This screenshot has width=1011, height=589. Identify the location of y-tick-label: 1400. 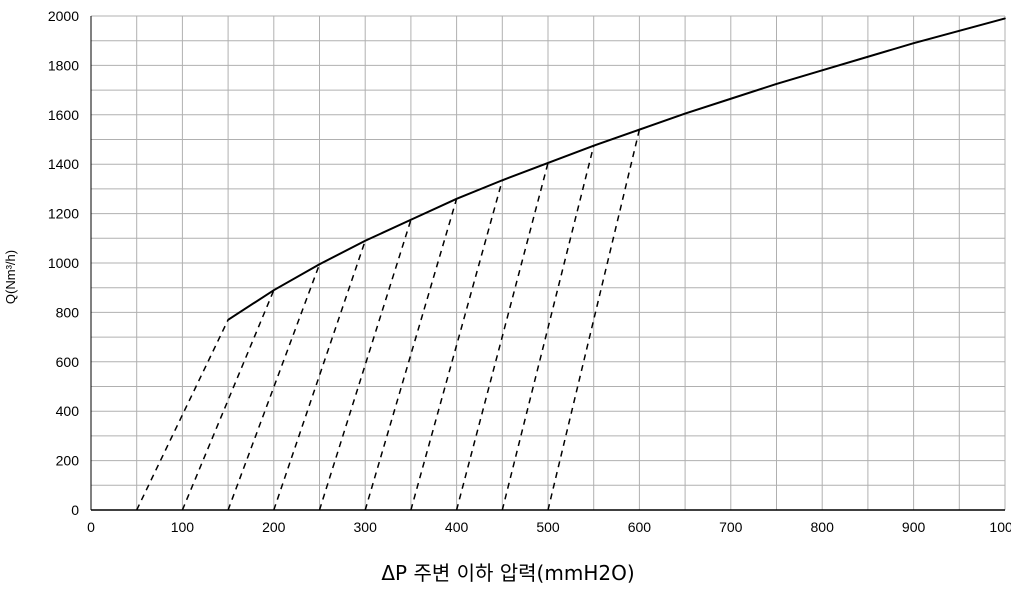
(63, 164).